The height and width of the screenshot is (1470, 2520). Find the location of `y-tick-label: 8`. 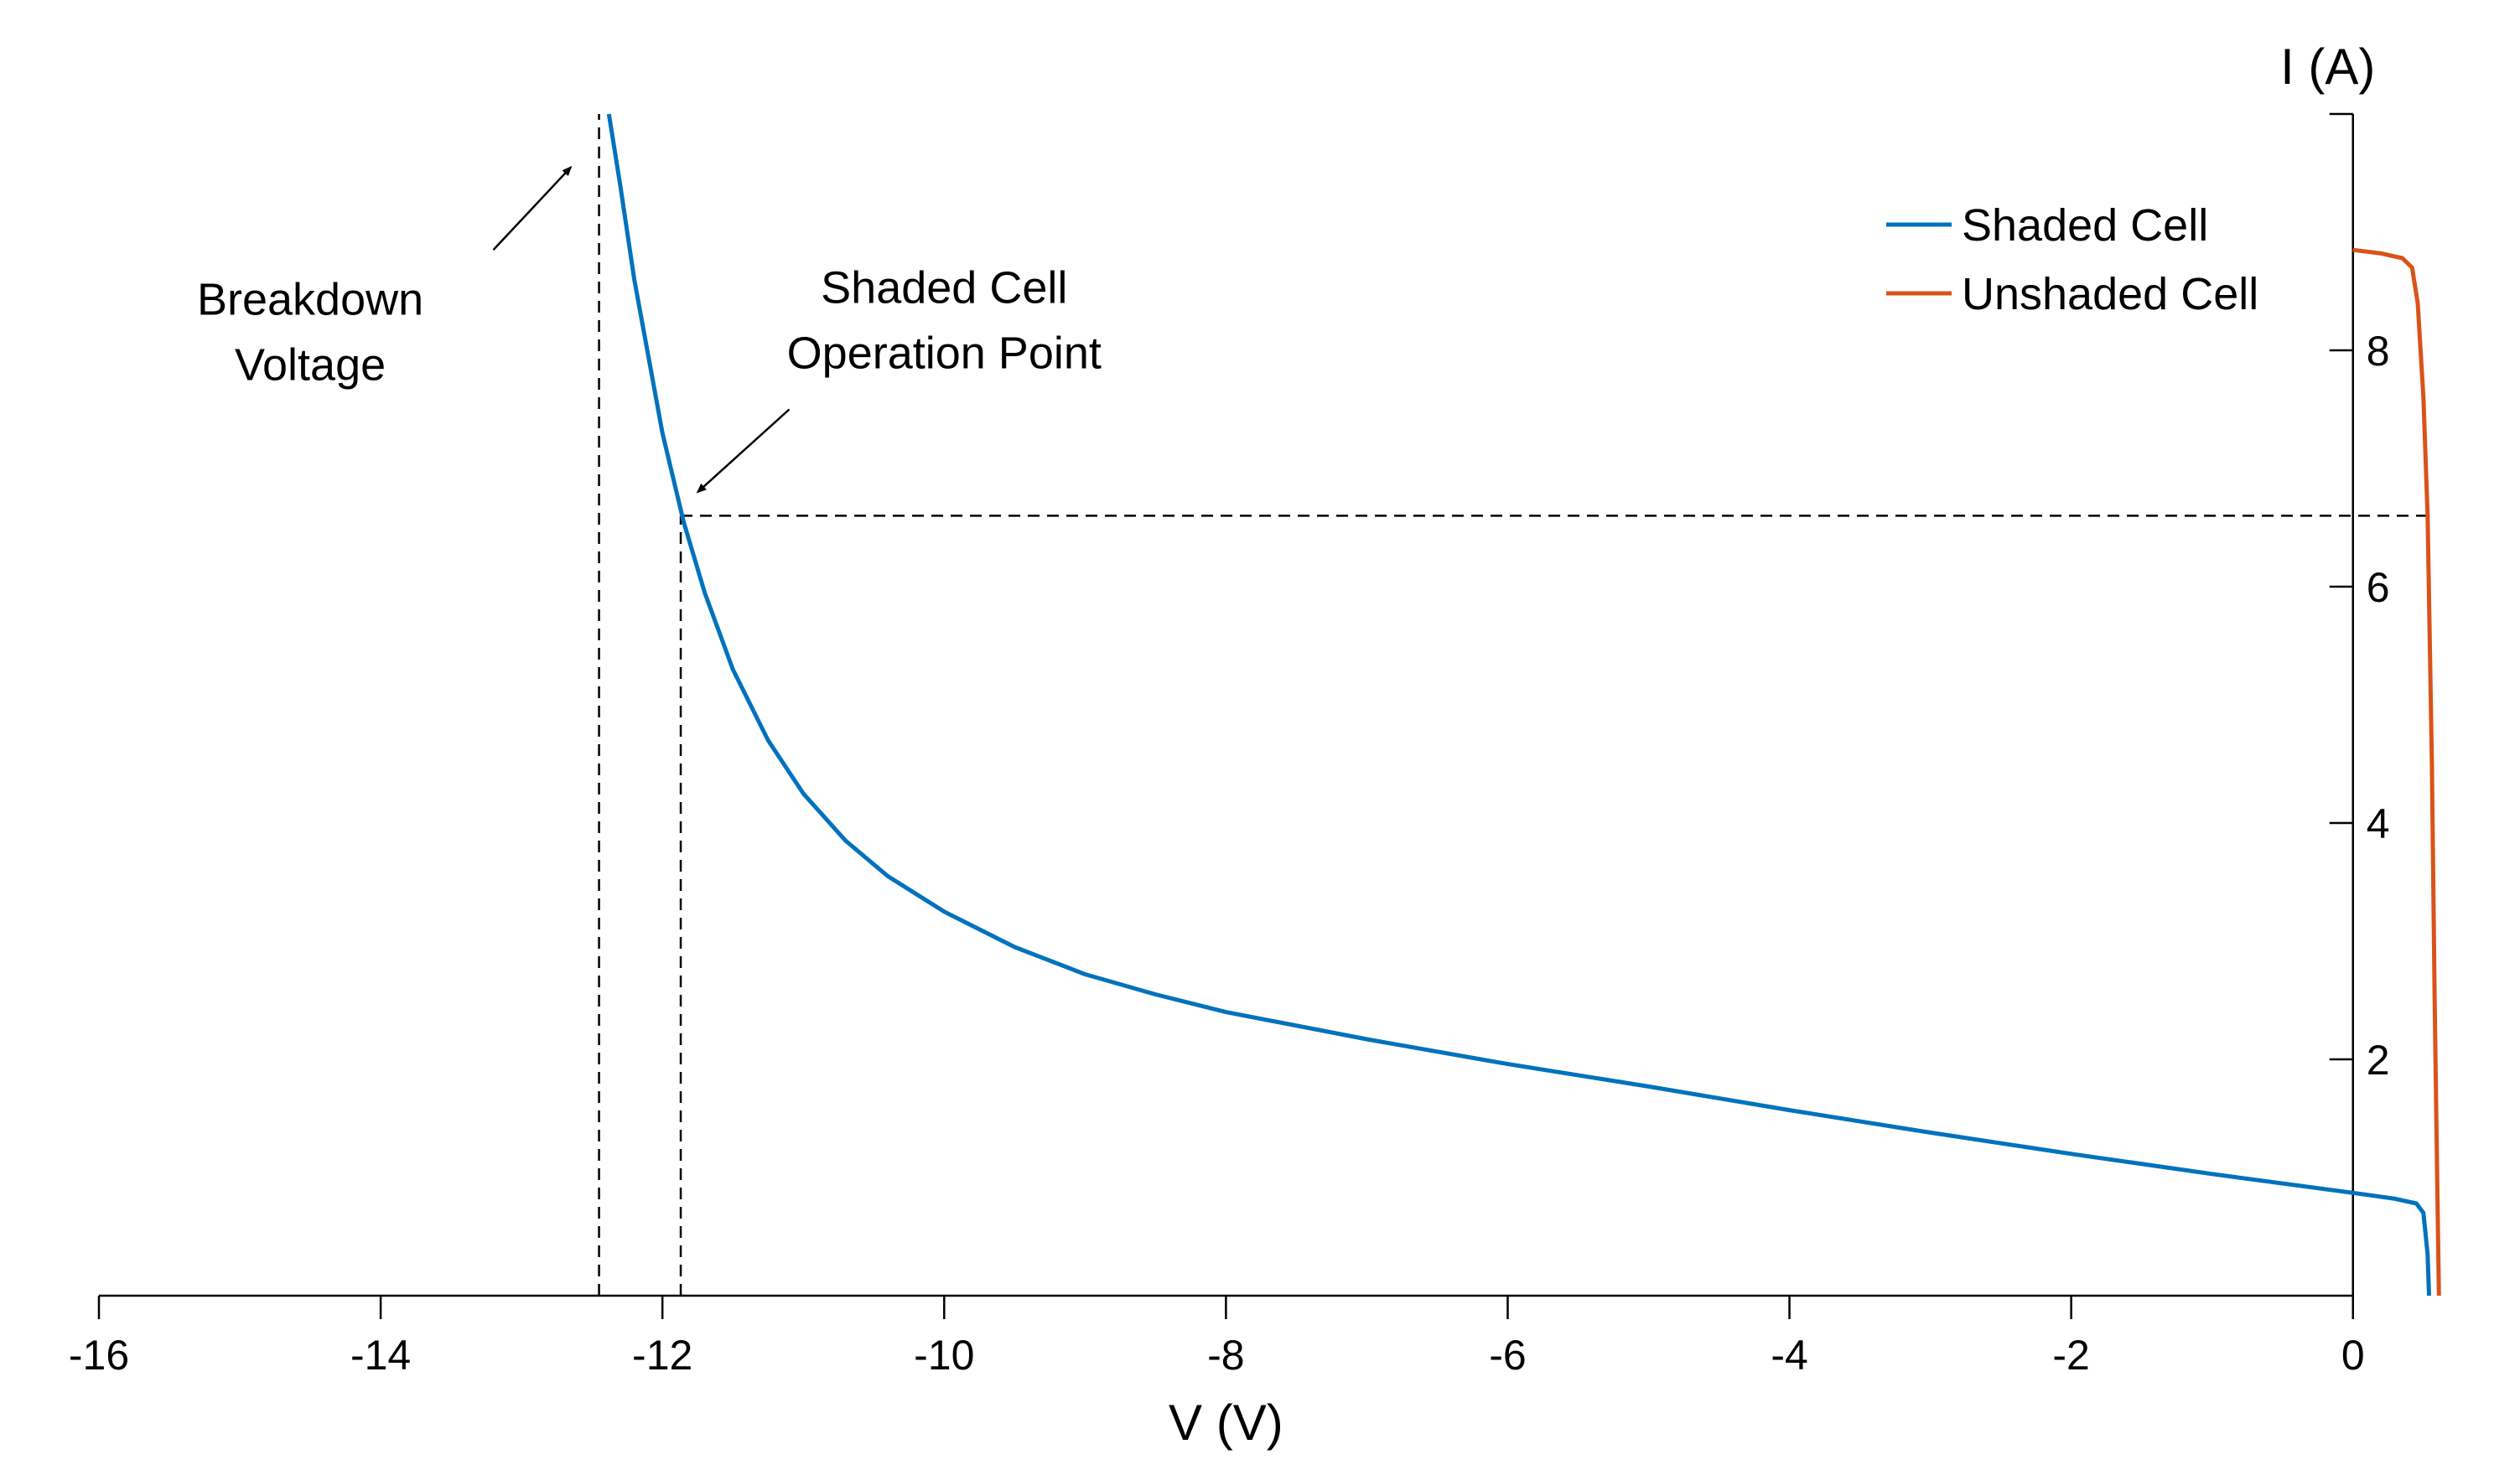

y-tick-label: 8 is located at coordinates (2378, 351).